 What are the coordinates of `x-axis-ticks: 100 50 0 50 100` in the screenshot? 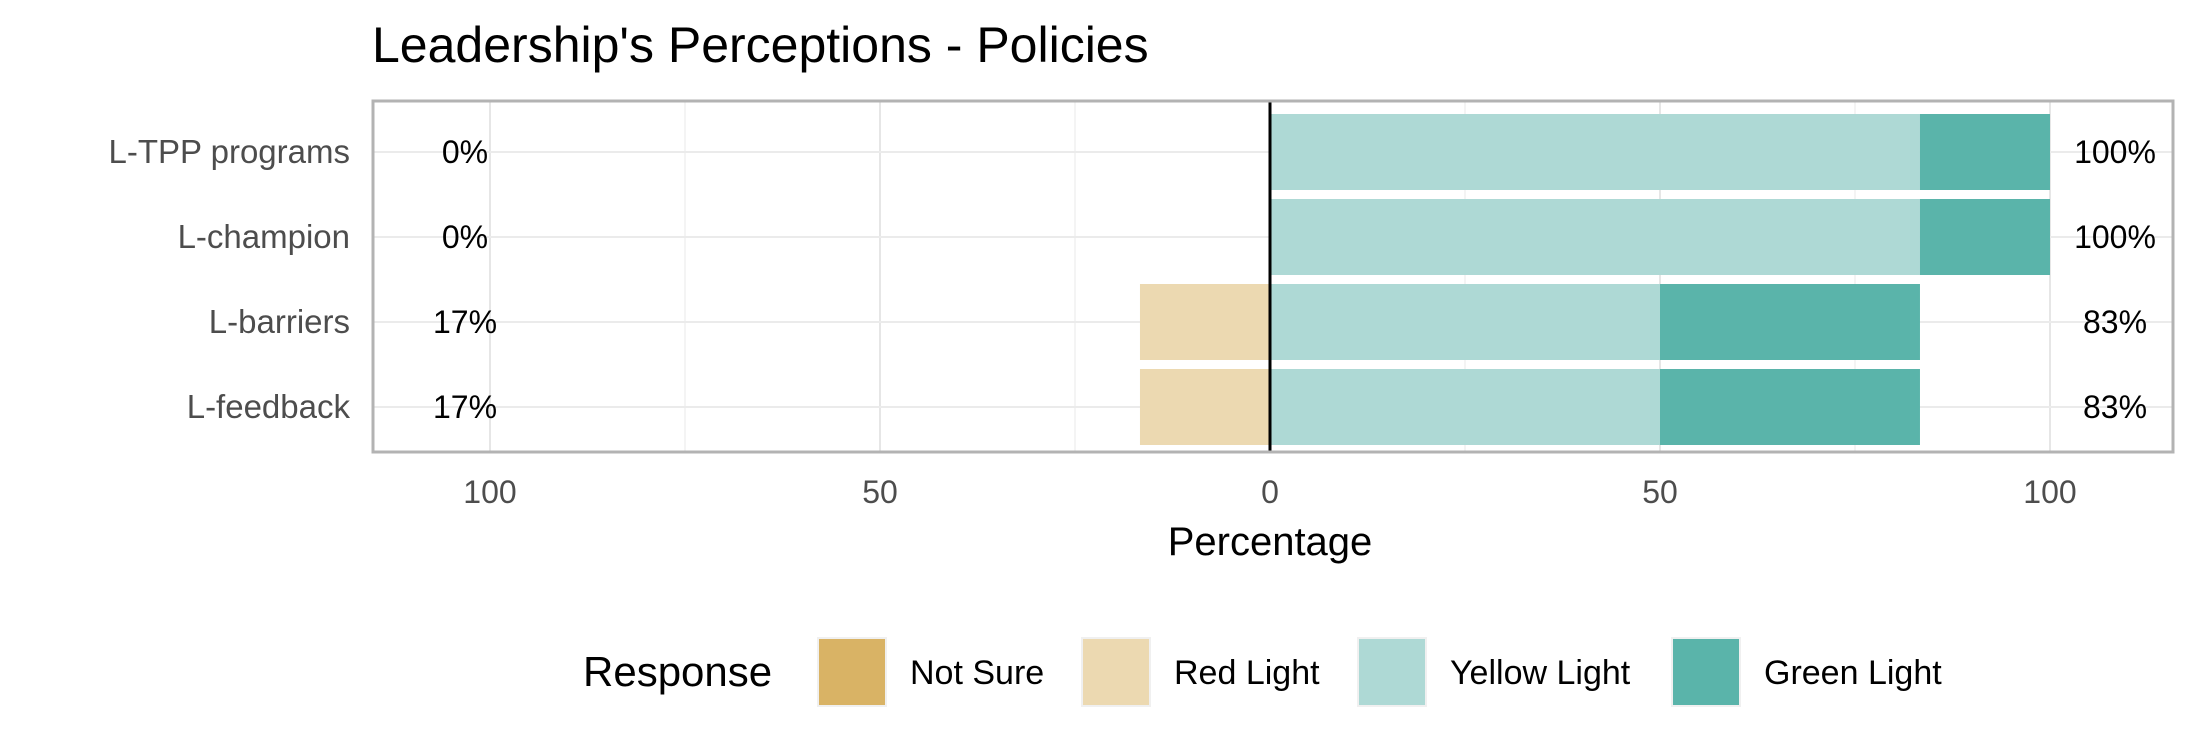 It's located at (1269, 492).